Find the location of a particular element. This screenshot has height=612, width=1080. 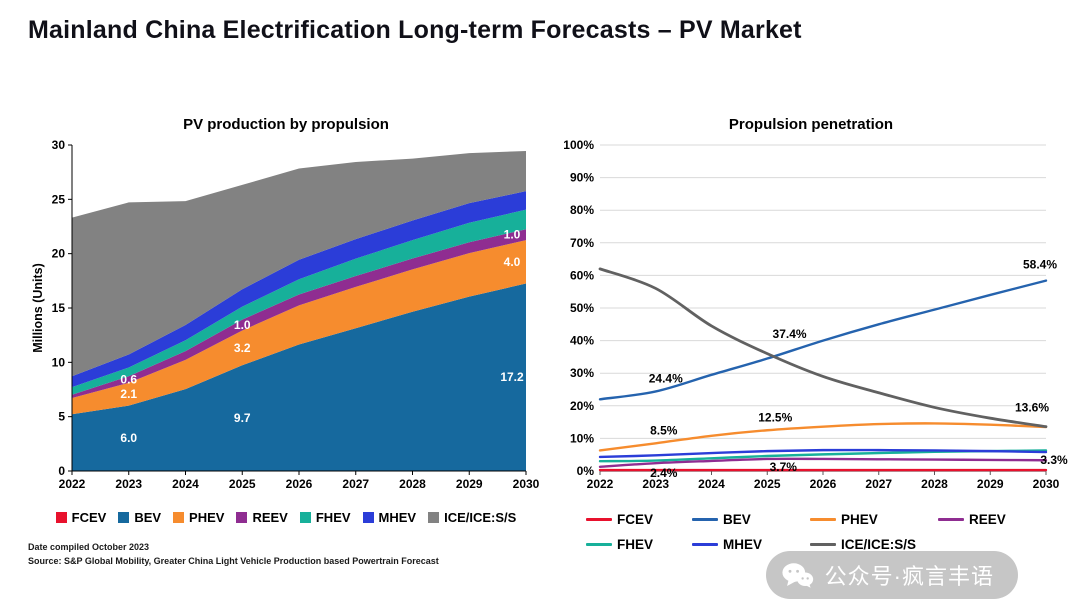

right-chart-title: Propulsion penetration is located at coordinates (811, 124).